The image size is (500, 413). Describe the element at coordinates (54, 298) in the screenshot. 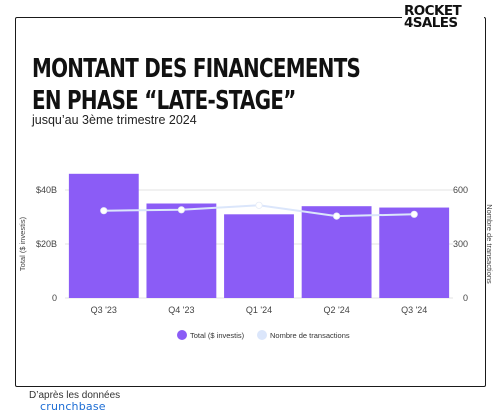

I see `y-tick-label: 0` at that location.